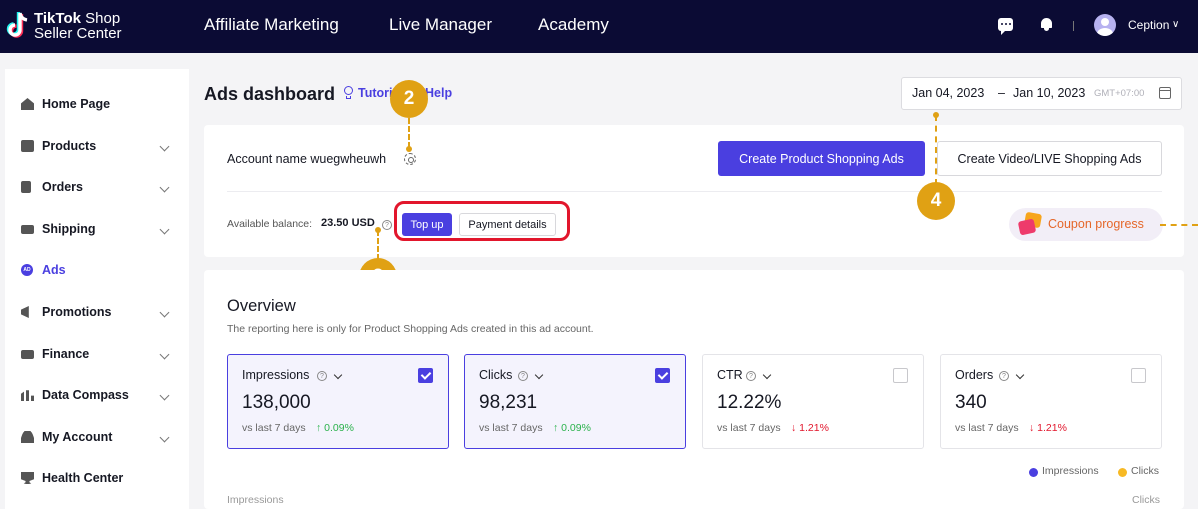  What do you see at coordinates (27, 478) in the screenshot?
I see `trophy-icon` at bounding box center [27, 478].